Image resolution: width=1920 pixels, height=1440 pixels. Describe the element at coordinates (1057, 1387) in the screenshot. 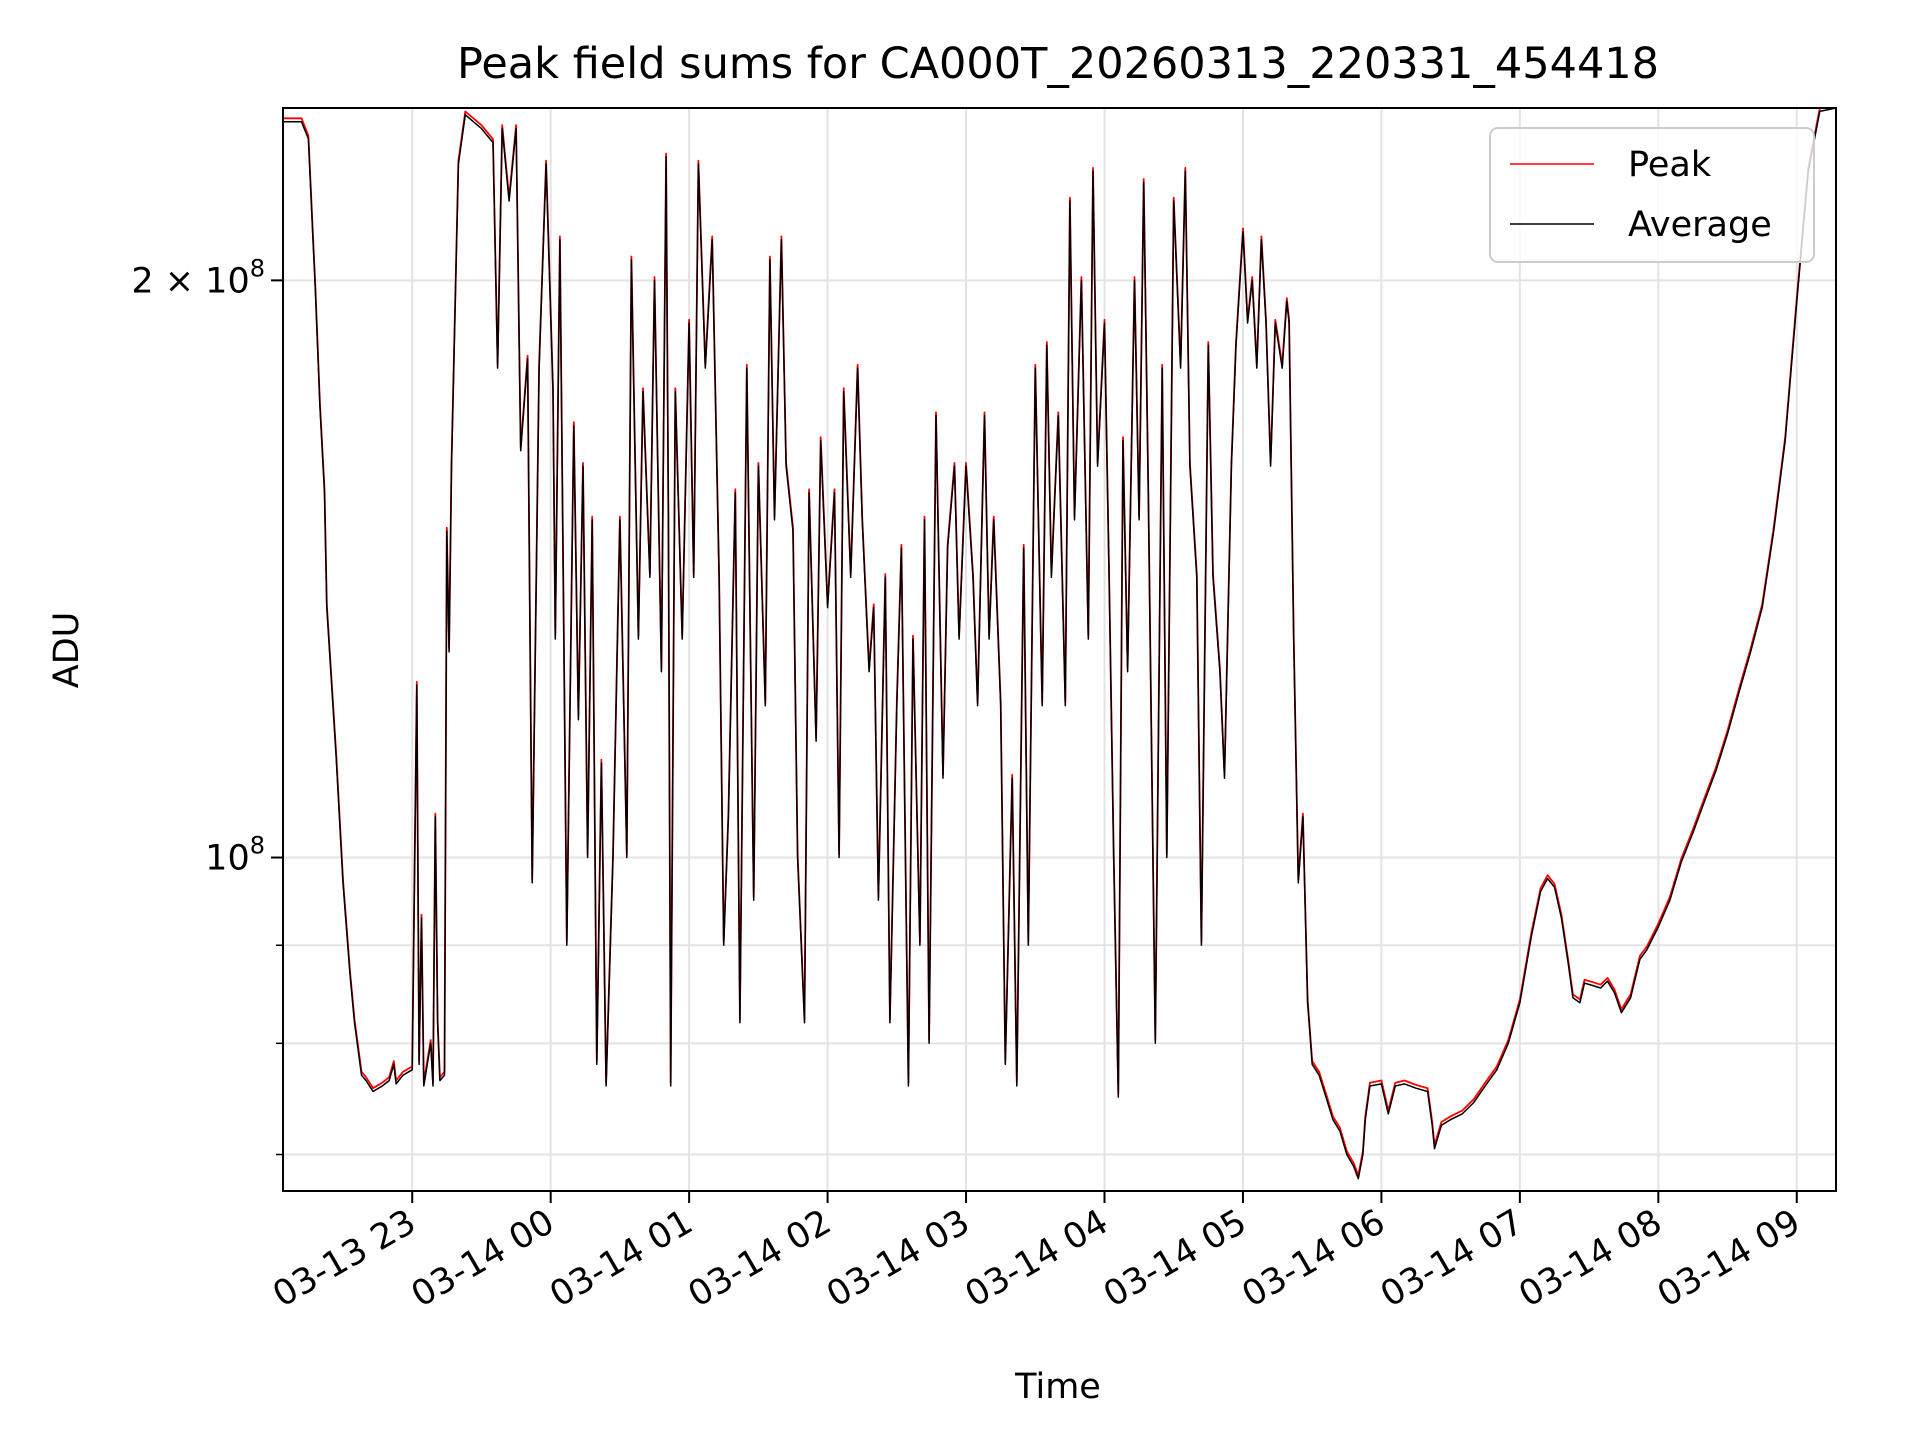

I see `x-axis-label: Time` at that location.